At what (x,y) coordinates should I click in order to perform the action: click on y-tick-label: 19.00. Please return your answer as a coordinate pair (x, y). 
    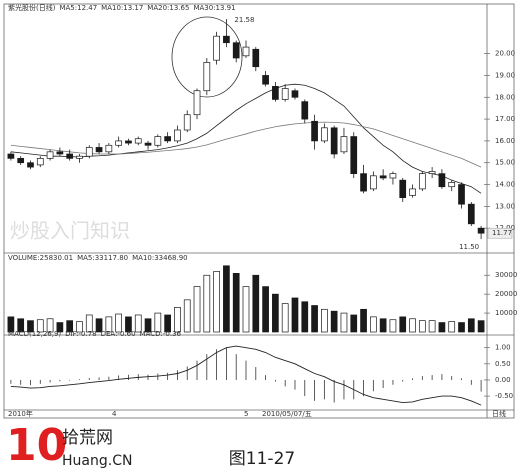
    Looking at the image, I should click on (505, 75).